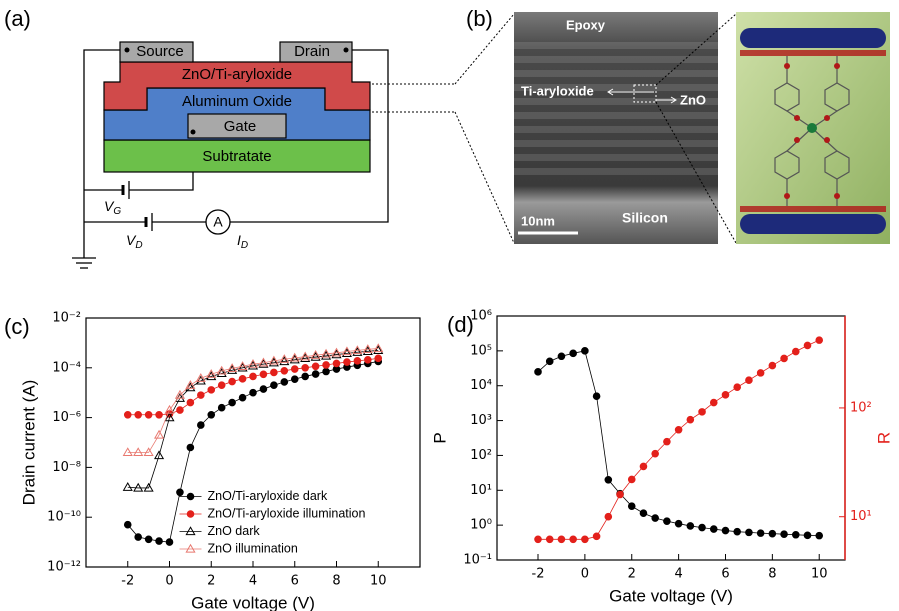 Image resolution: width=899 pixels, height=611 pixels. What do you see at coordinates (64, 567) in the screenshot?
I see `y-tick-label: 10⁻¹²` at bounding box center [64, 567].